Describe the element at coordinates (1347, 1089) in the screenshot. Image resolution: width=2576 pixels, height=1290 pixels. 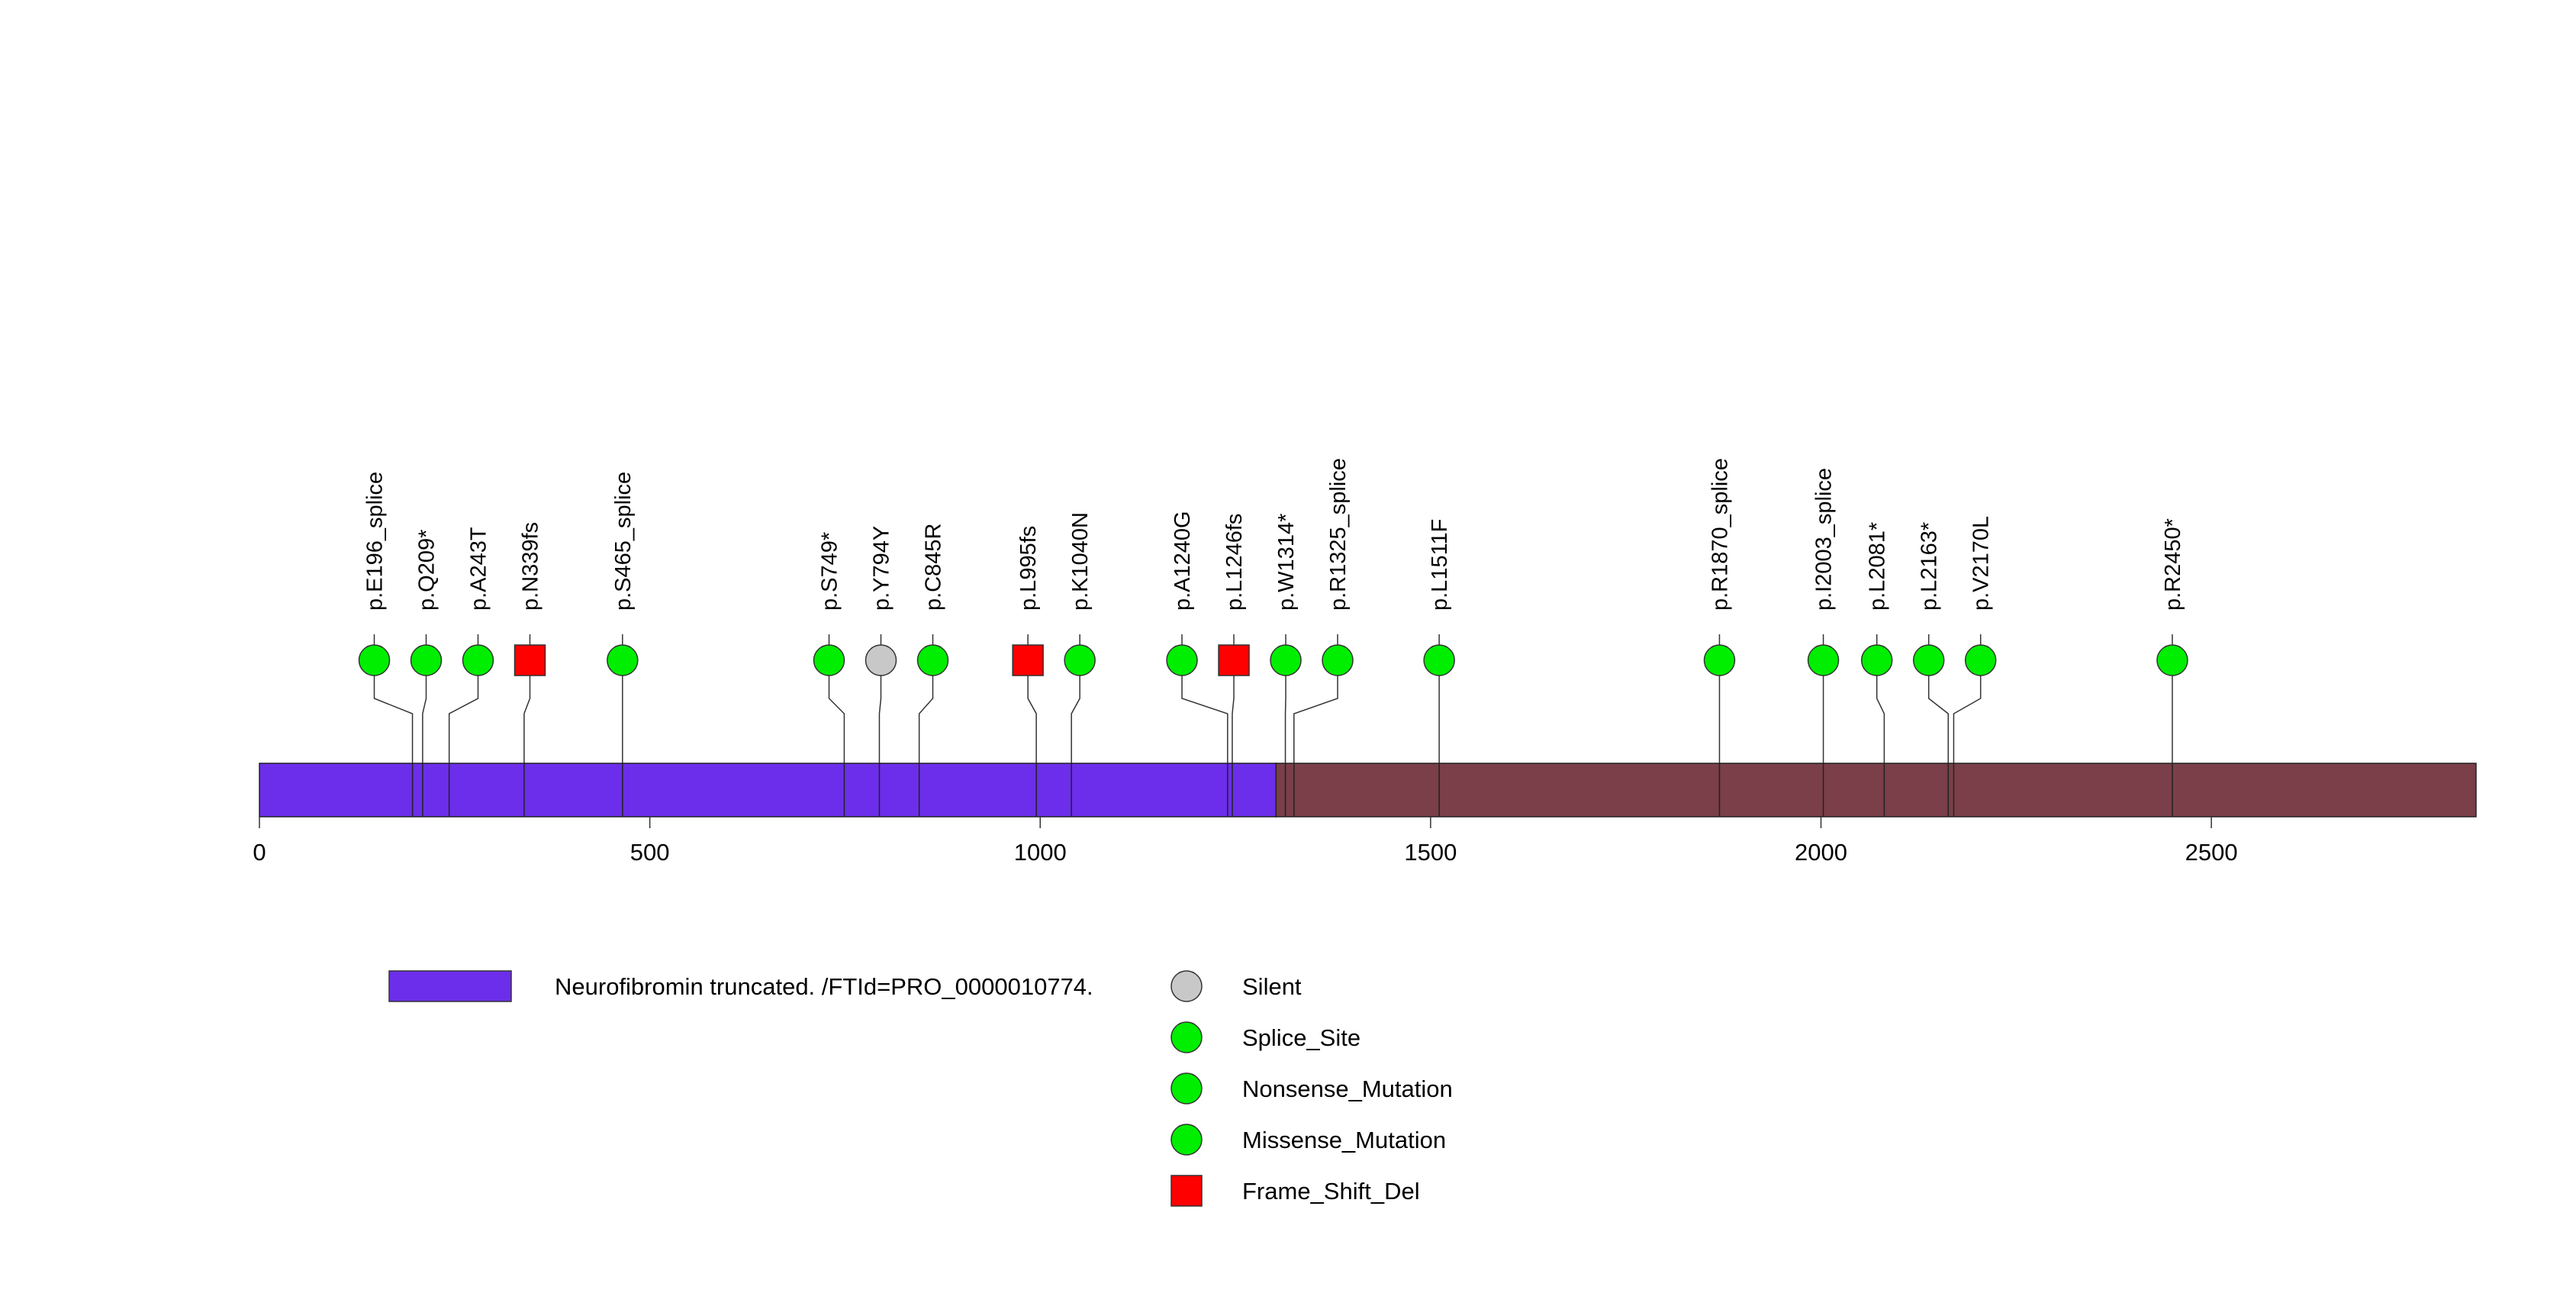
I see `legend-label-nonsense-mutation: Nonsense_Mutation` at that location.